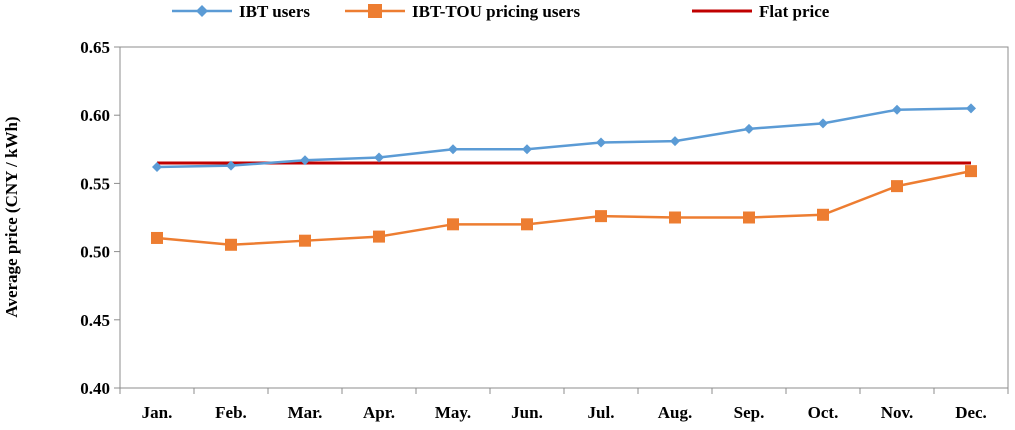 The height and width of the screenshot is (430, 1015). What do you see at coordinates (95, 115) in the screenshot?
I see `y-tick-label: 0.60` at bounding box center [95, 115].